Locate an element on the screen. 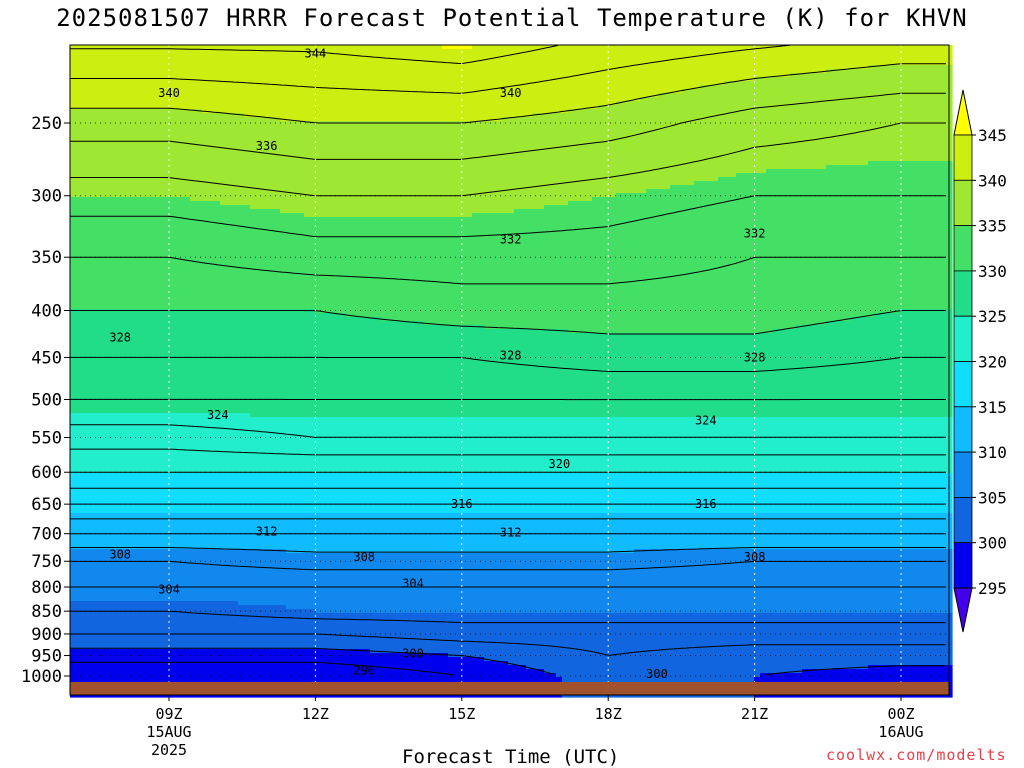 The height and width of the screenshot is (768, 1024). field-cell-1959 is located at coordinates (361, 99).